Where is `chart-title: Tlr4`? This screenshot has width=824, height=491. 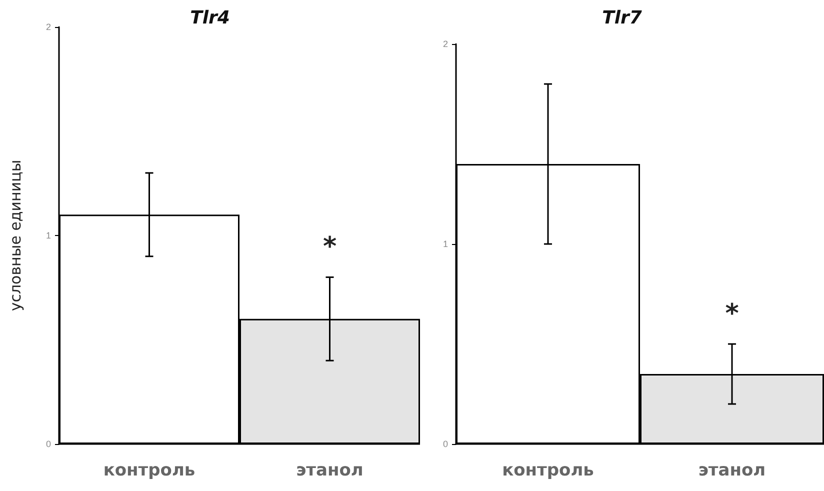
chart-title: Tlr4 is located at coordinates (210, 18).